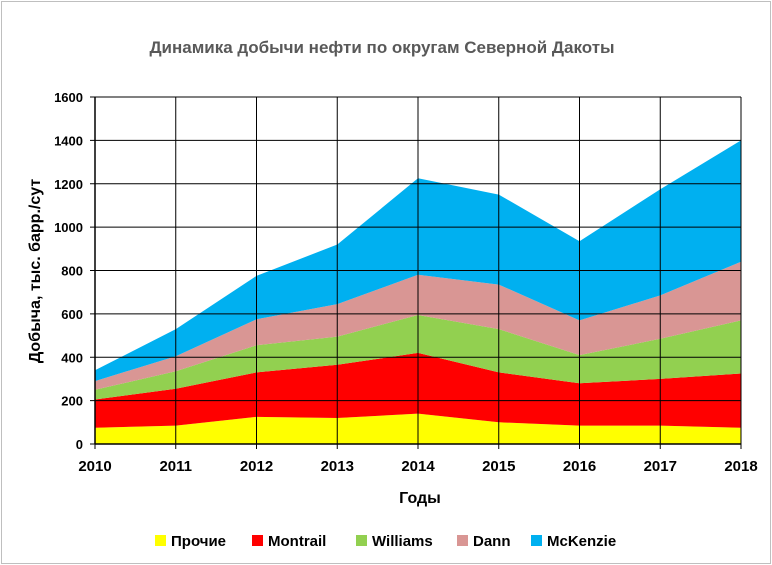  I want to click on y-tick-label-5: 1000, so click(68, 227).